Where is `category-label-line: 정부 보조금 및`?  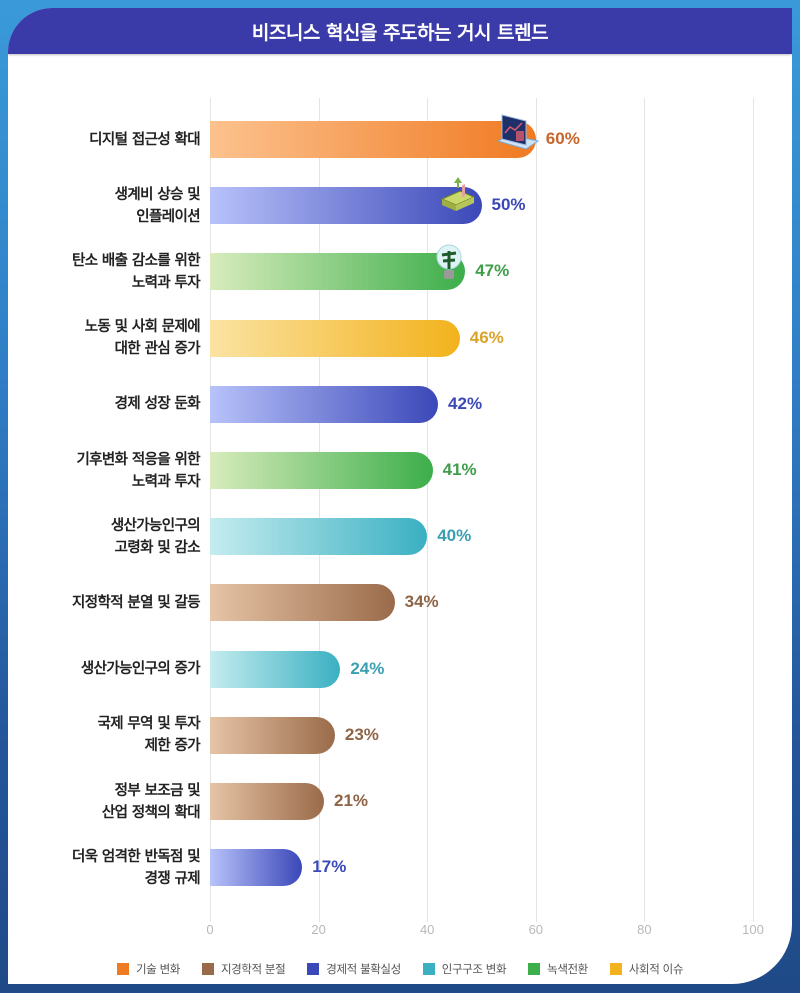
category-label-line: 정부 보조금 및 is located at coordinates (157, 790).